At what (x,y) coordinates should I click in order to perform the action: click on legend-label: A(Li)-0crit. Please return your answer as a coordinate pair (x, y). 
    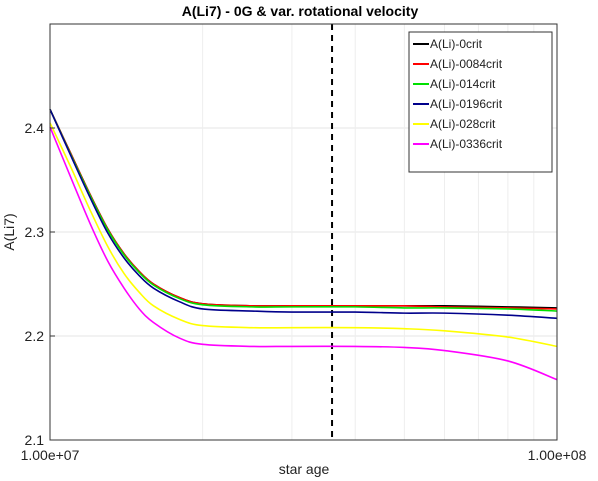
    Looking at the image, I should click on (456, 44).